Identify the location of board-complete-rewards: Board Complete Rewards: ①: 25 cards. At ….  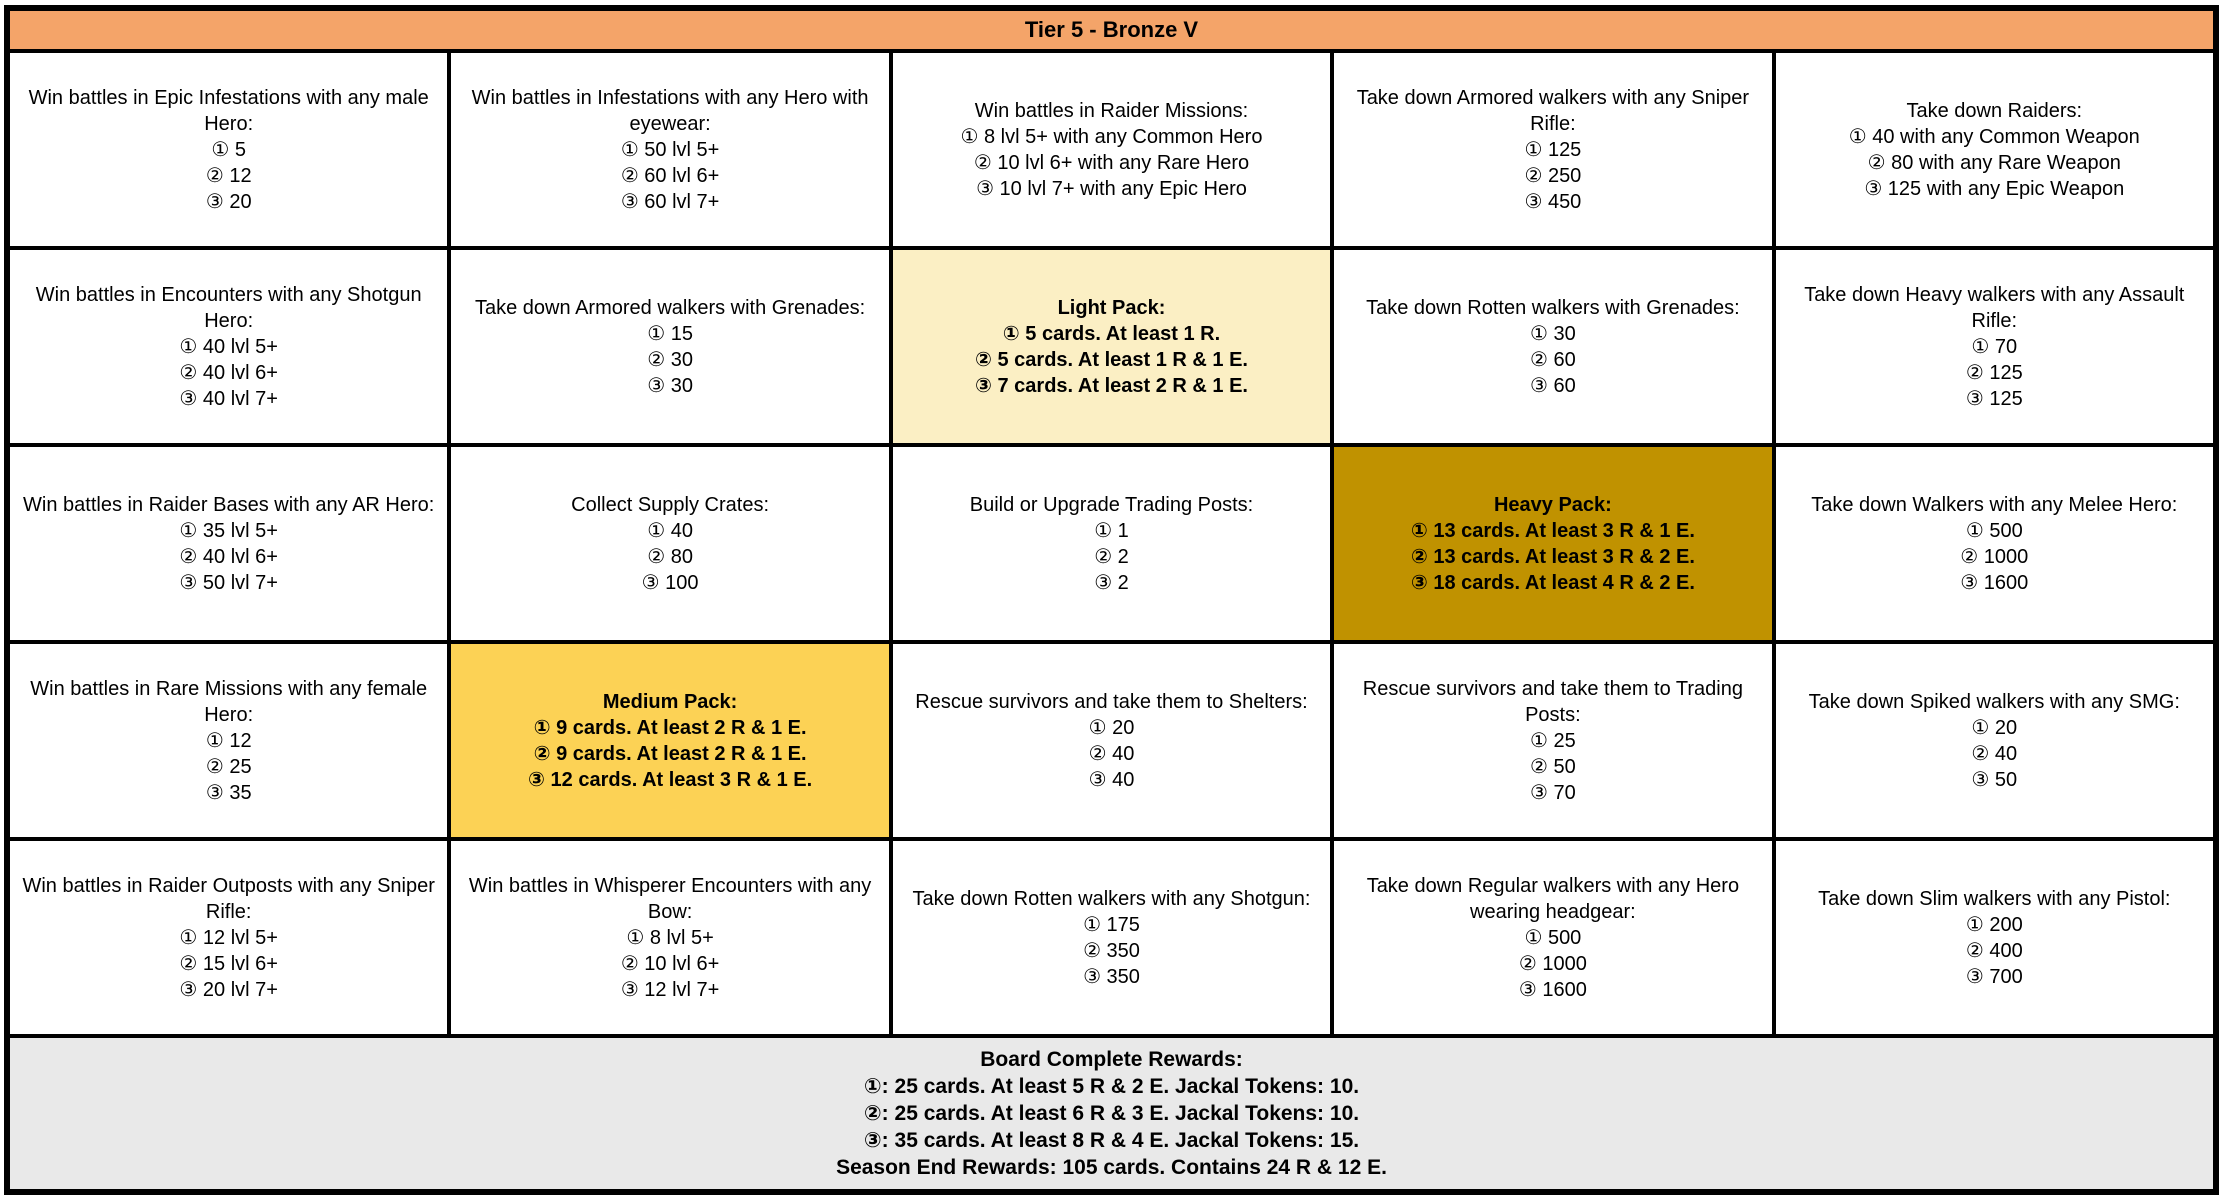
(1111, 1113).